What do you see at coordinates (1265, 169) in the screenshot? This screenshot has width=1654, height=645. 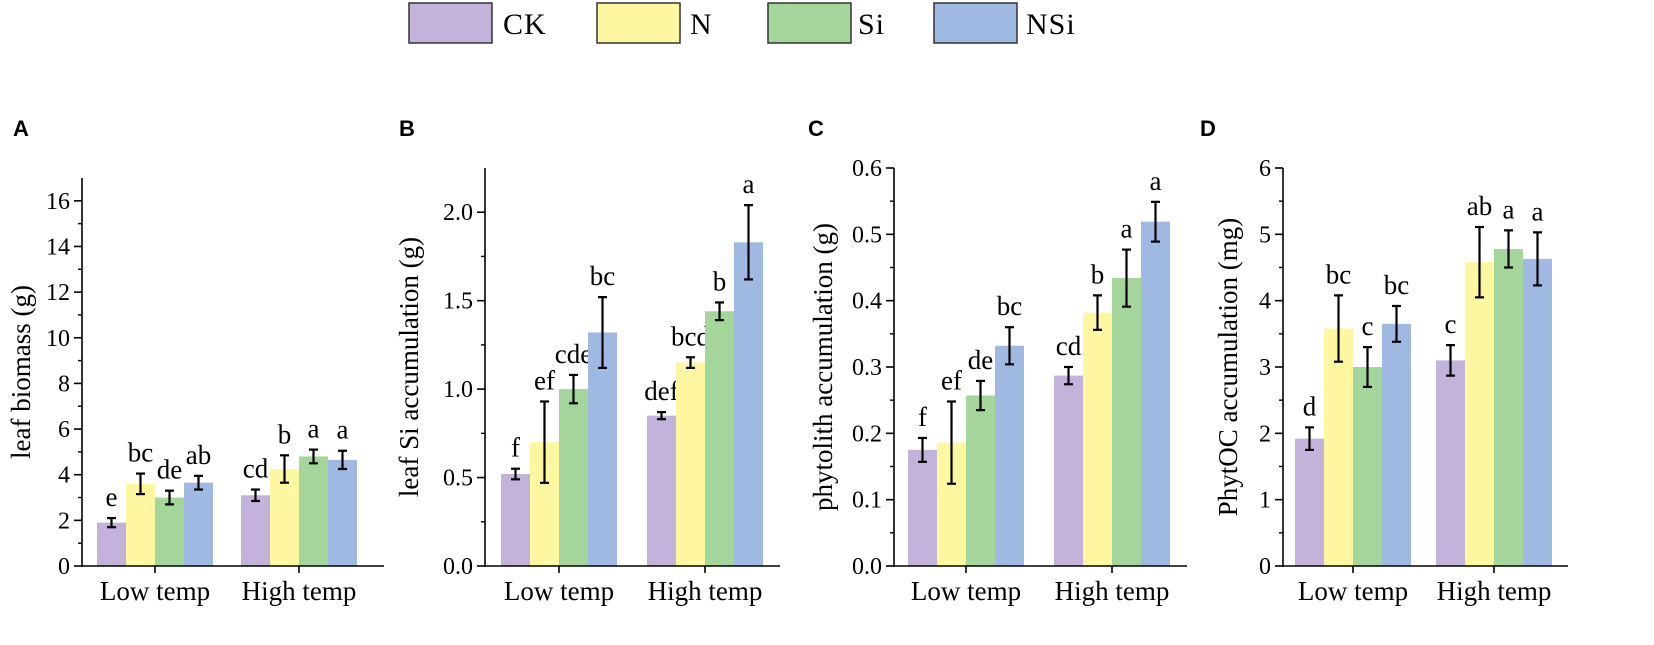 I see `y-tick-label: 6` at bounding box center [1265, 169].